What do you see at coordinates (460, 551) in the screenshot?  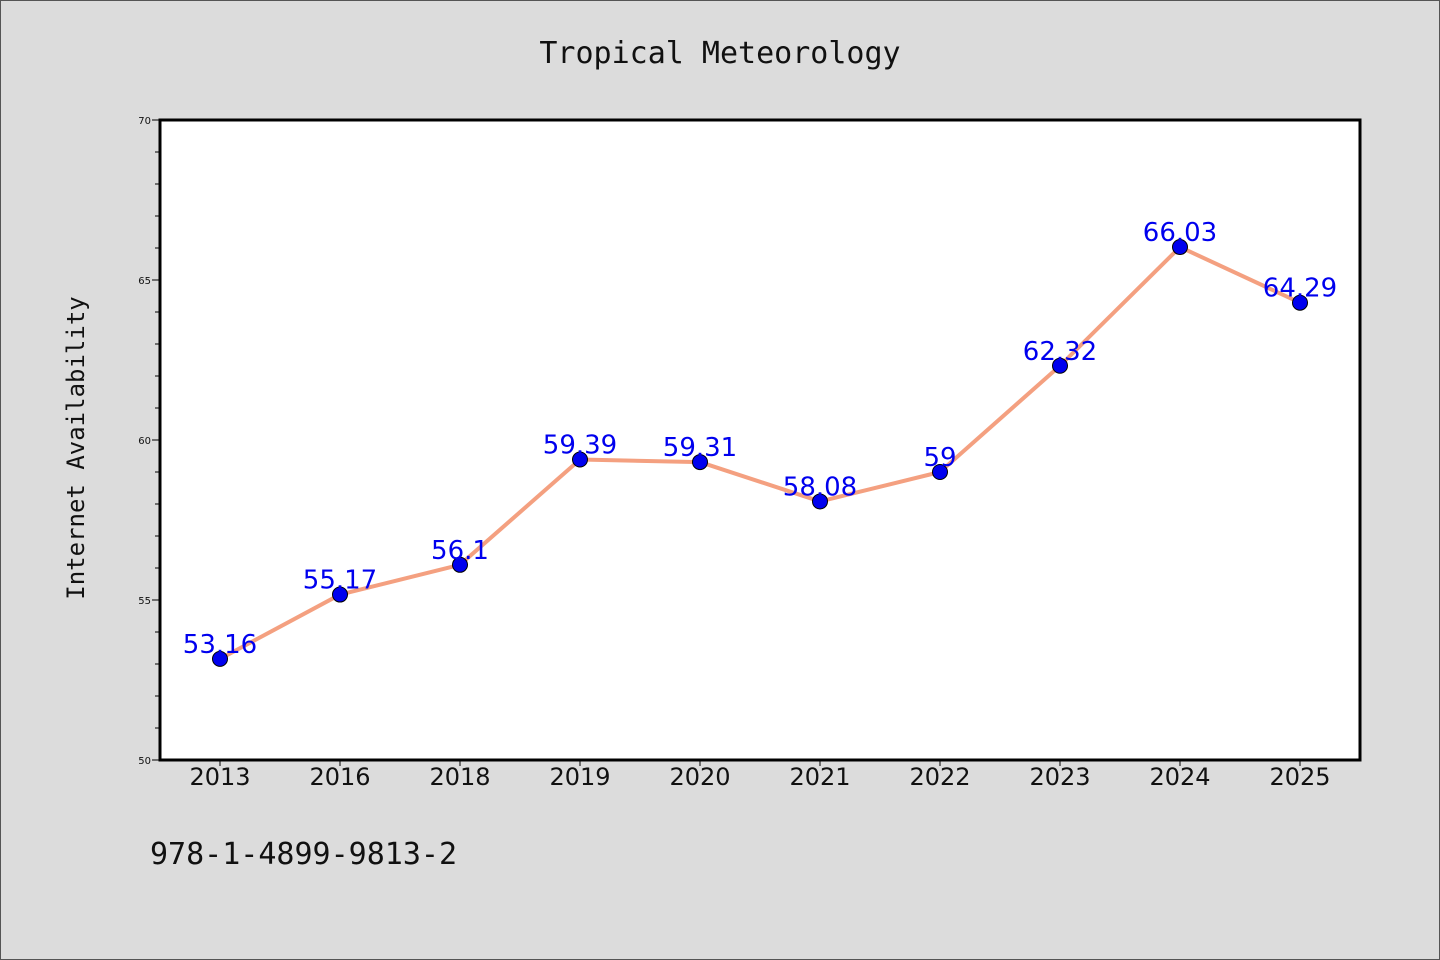 I see `data-label: 56.1` at bounding box center [460, 551].